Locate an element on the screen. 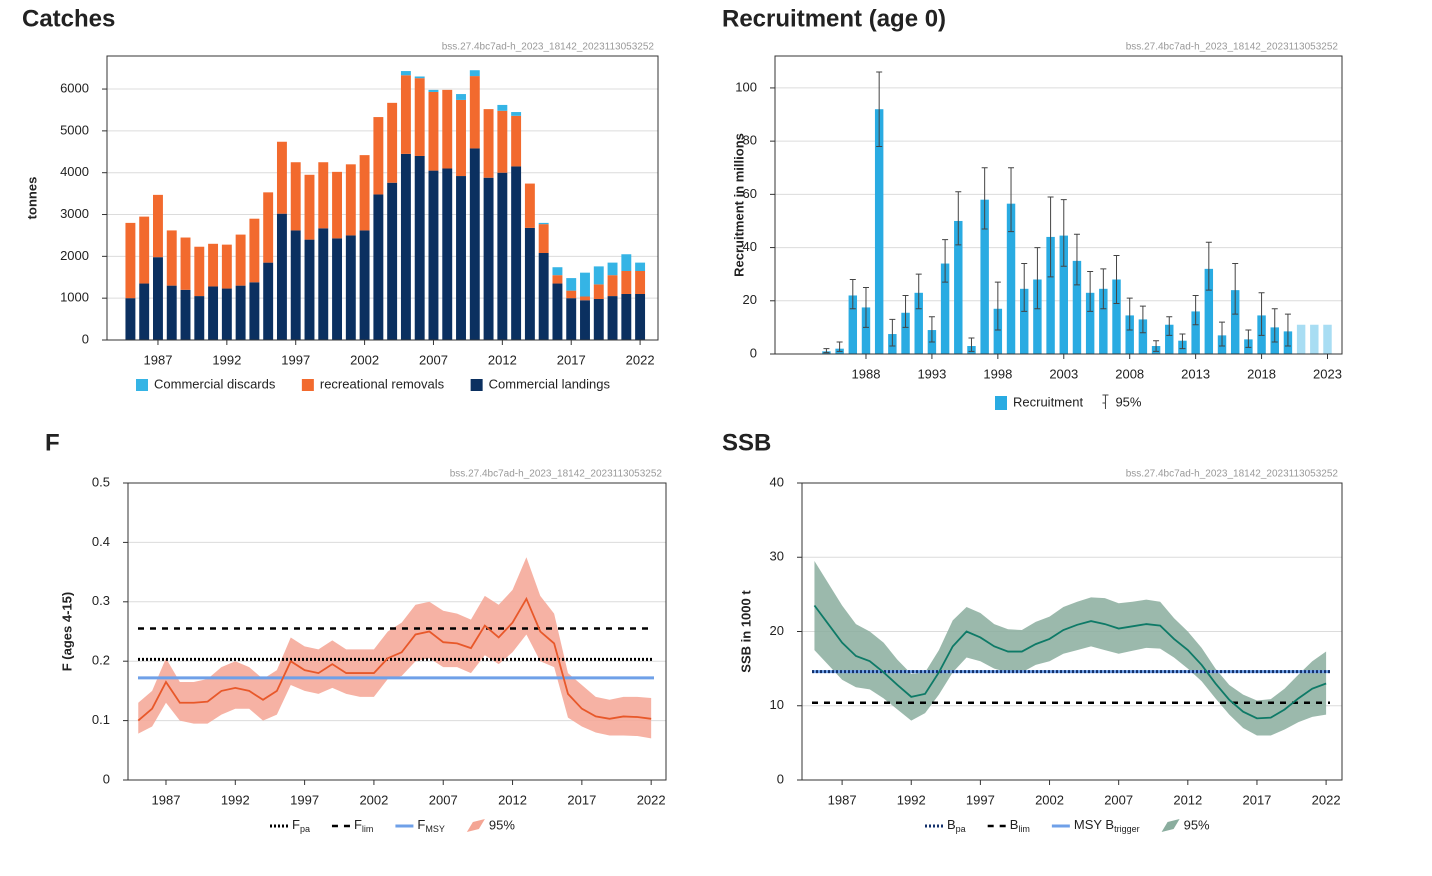 The image size is (1432, 876). legend-label-sub: trigger is located at coordinates (1127, 829).